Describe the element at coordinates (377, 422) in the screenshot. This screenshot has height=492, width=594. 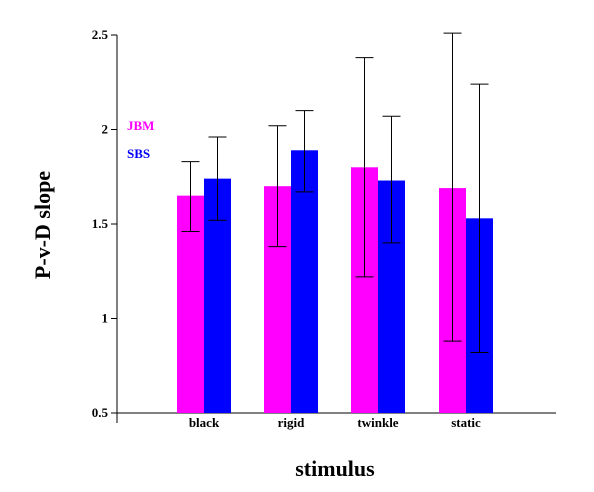
I see `x-tick-label: twinkle` at that location.